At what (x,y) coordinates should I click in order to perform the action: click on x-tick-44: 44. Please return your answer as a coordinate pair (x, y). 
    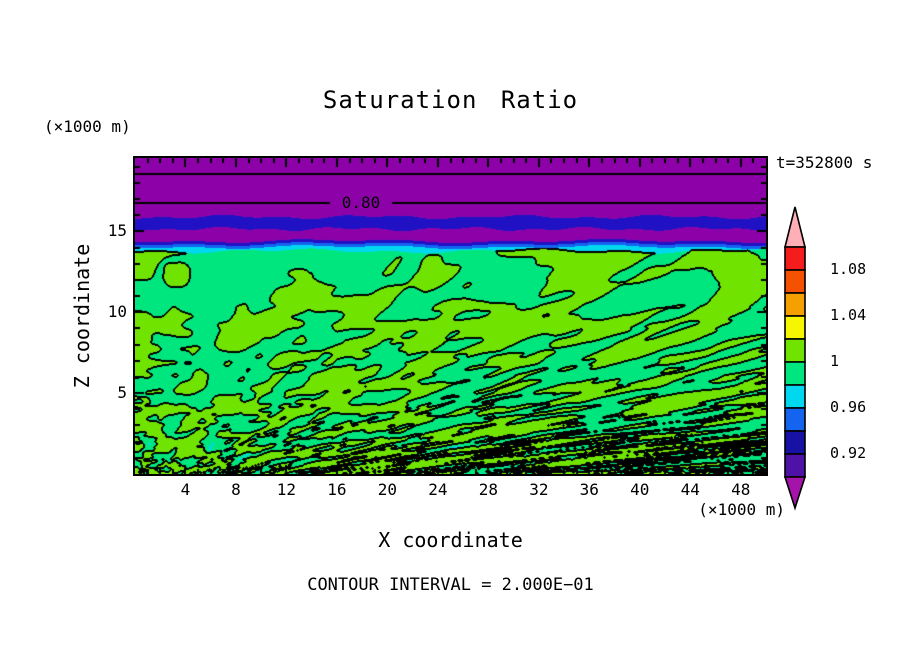
    Looking at the image, I should click on (690, 489).